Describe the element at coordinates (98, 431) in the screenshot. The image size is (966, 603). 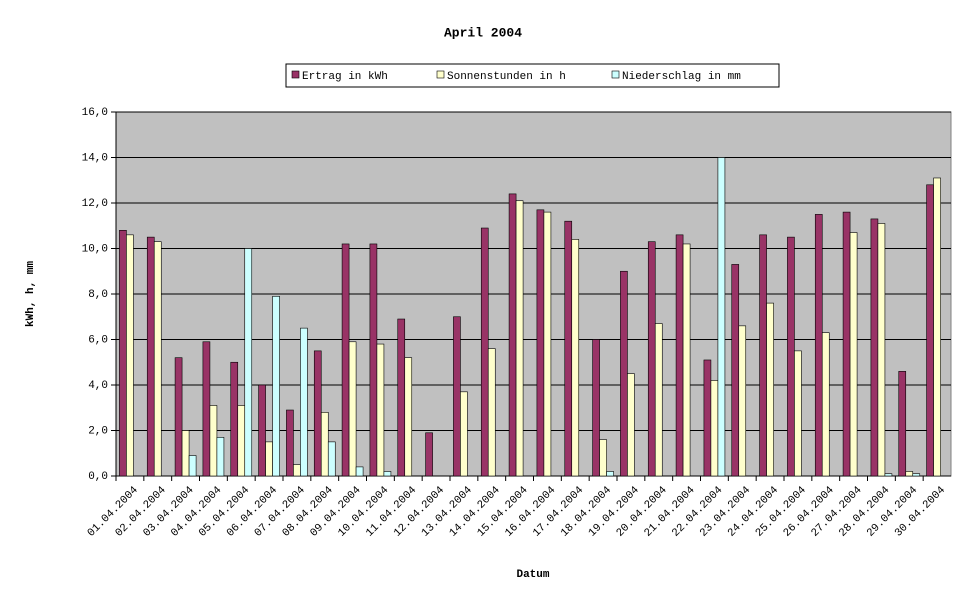
I see `y-tick-label: 2,0` at that location.